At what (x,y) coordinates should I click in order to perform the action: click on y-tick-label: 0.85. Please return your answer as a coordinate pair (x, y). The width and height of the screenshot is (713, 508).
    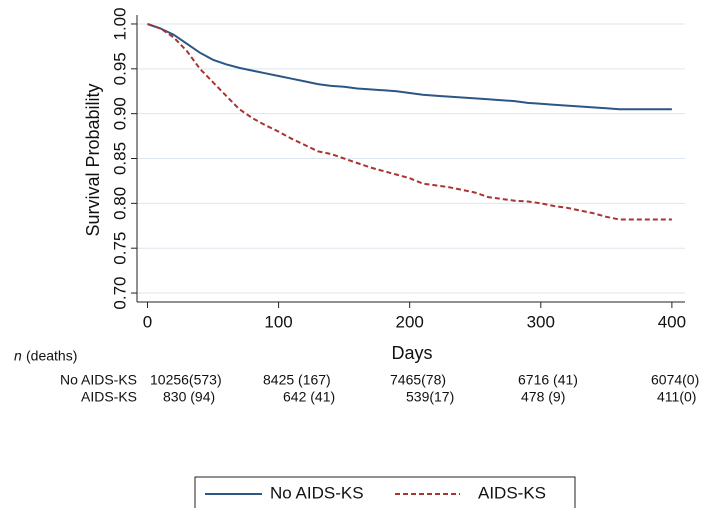
    Looking at the image, I should click on (119, 158).